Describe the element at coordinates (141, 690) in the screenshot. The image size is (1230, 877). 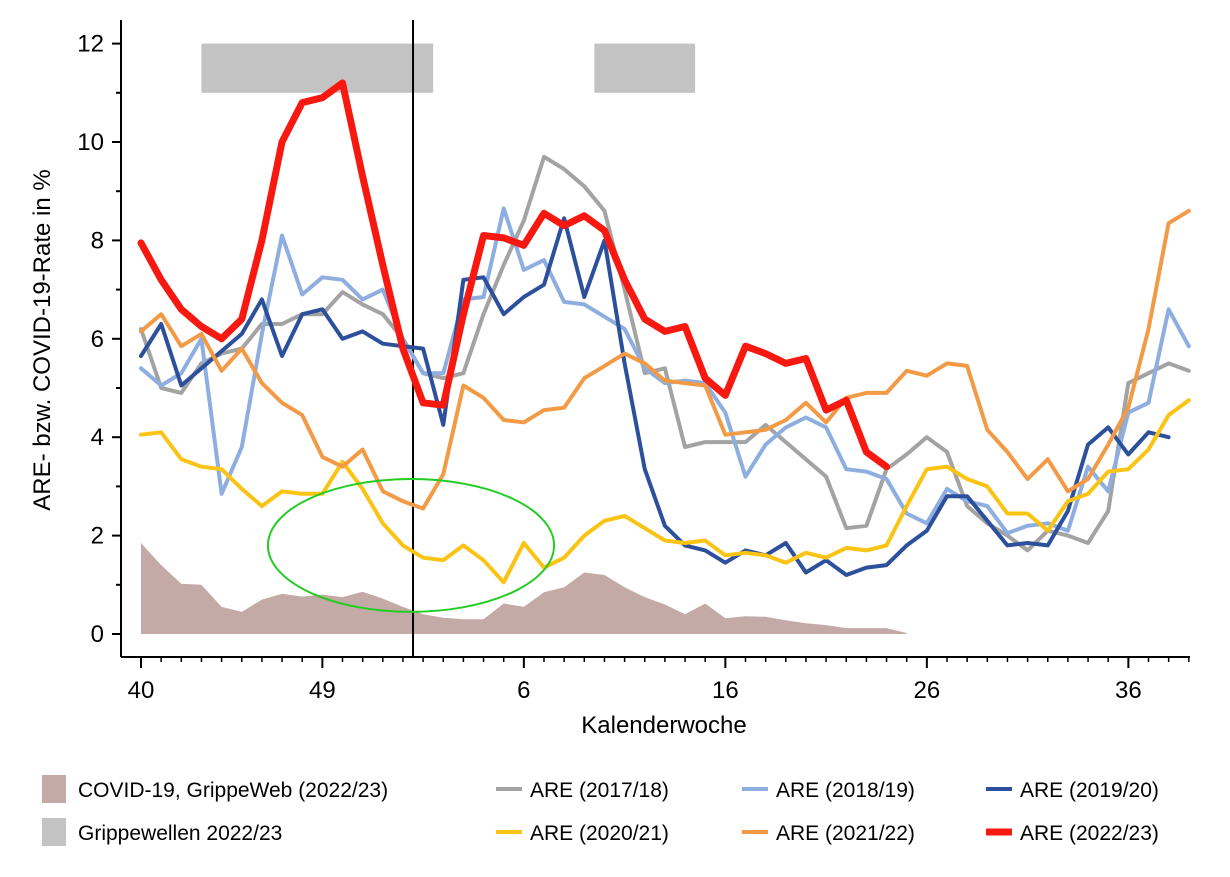
I see `x-tick-label-40: 40` at that location.